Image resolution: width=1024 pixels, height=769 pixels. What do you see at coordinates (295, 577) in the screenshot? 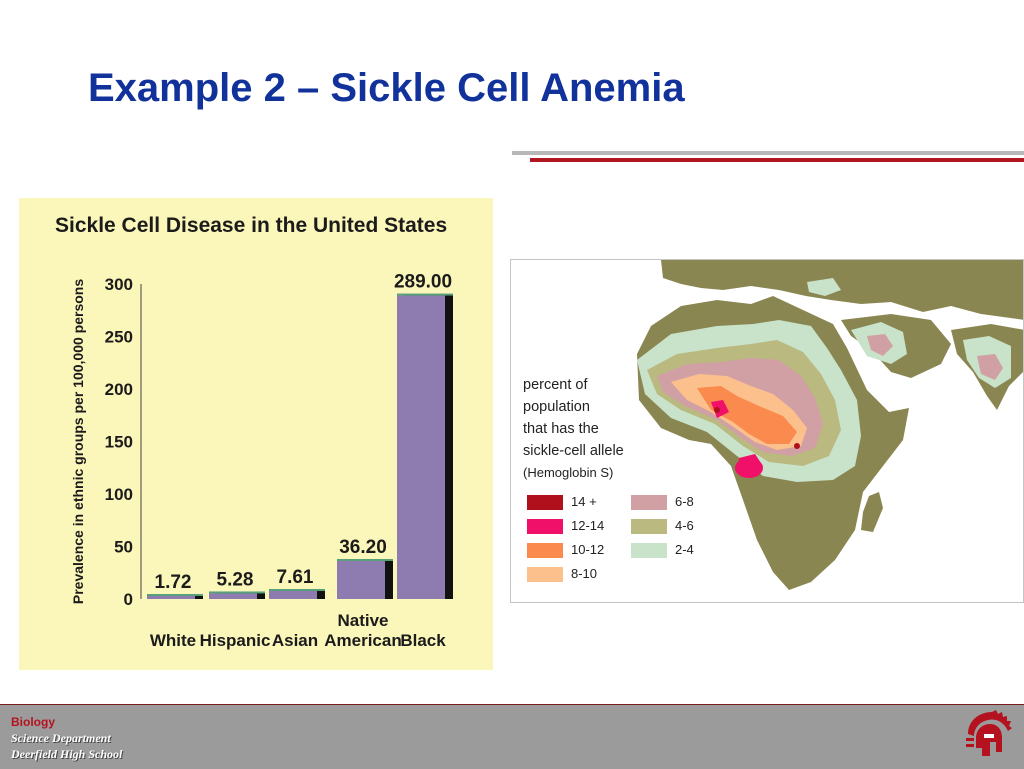
I see `bar-value-label: 7.61` at bounding box center [295, 577].